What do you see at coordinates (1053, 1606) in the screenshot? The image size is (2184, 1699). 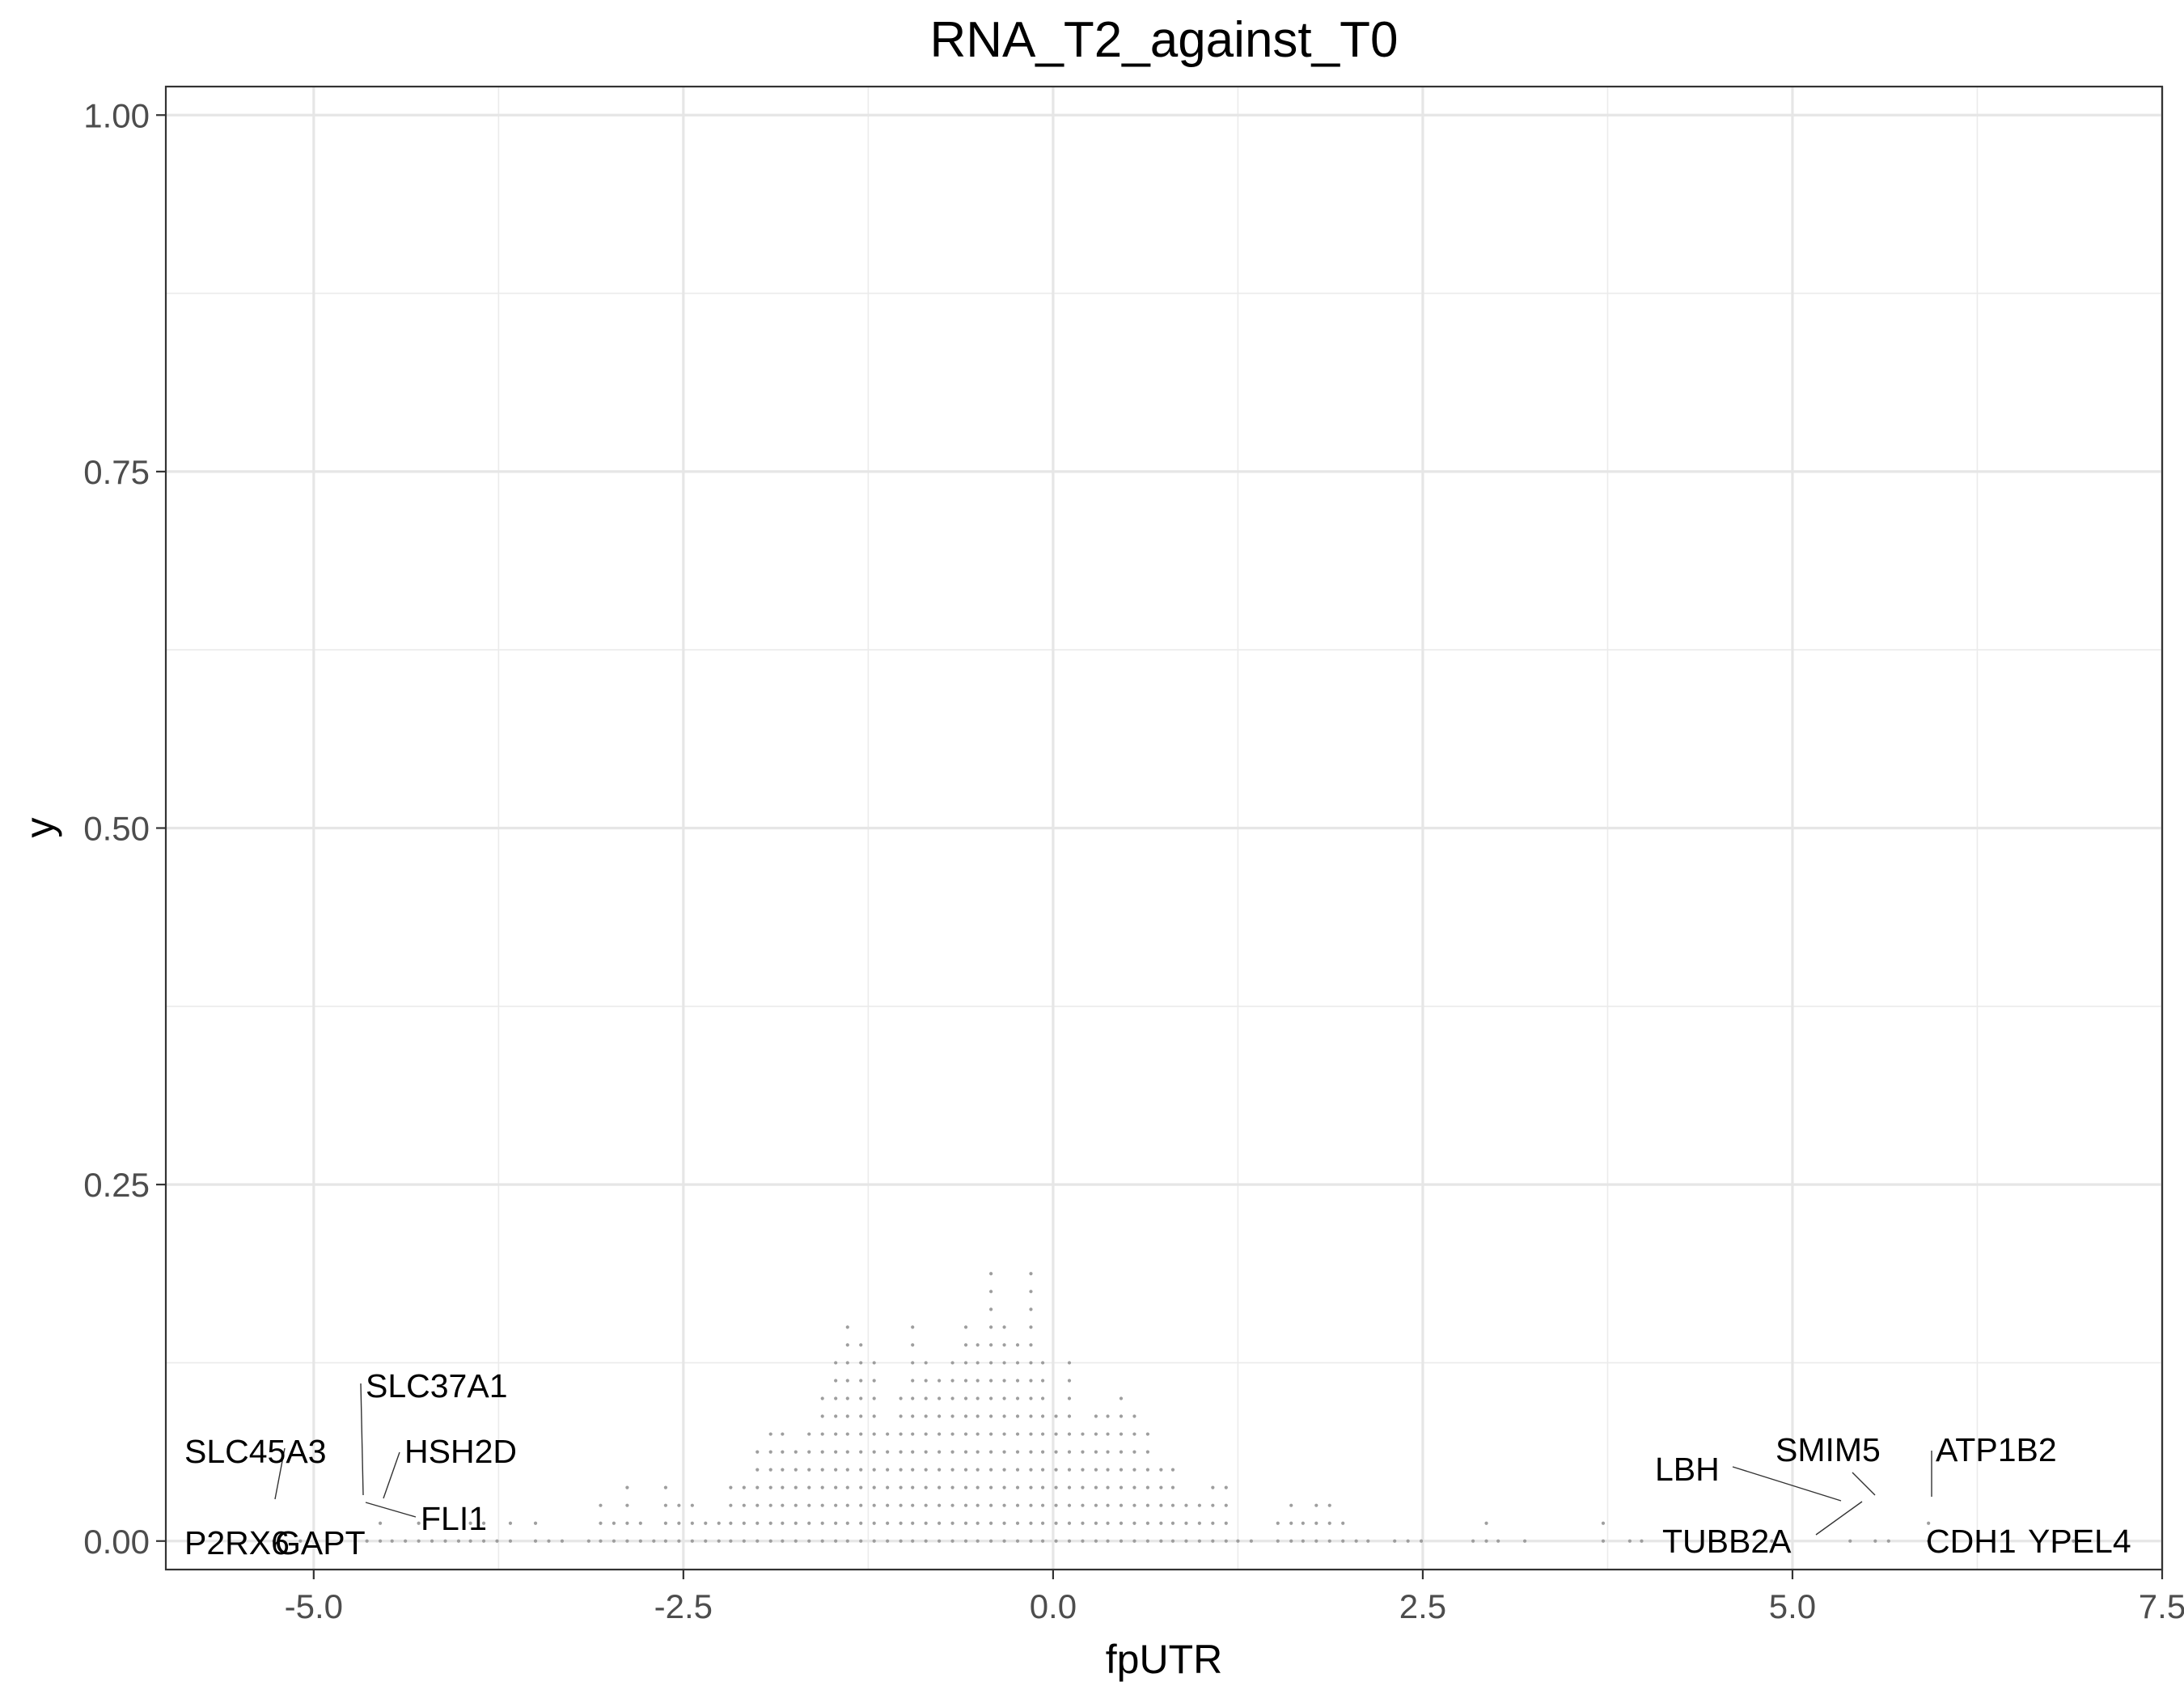 I see `x-tick-label: 0.0` at bounding box center [1053, 1606].